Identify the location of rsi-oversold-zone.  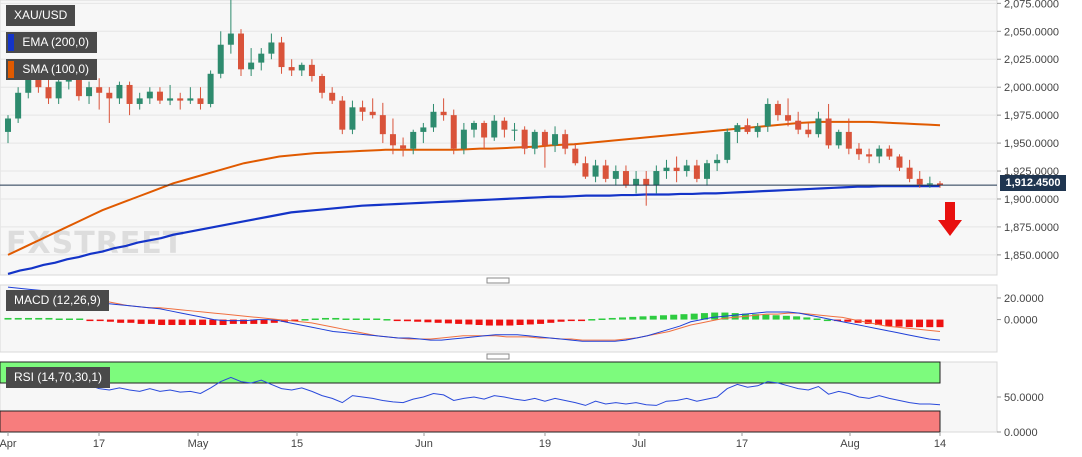
(470, 421).